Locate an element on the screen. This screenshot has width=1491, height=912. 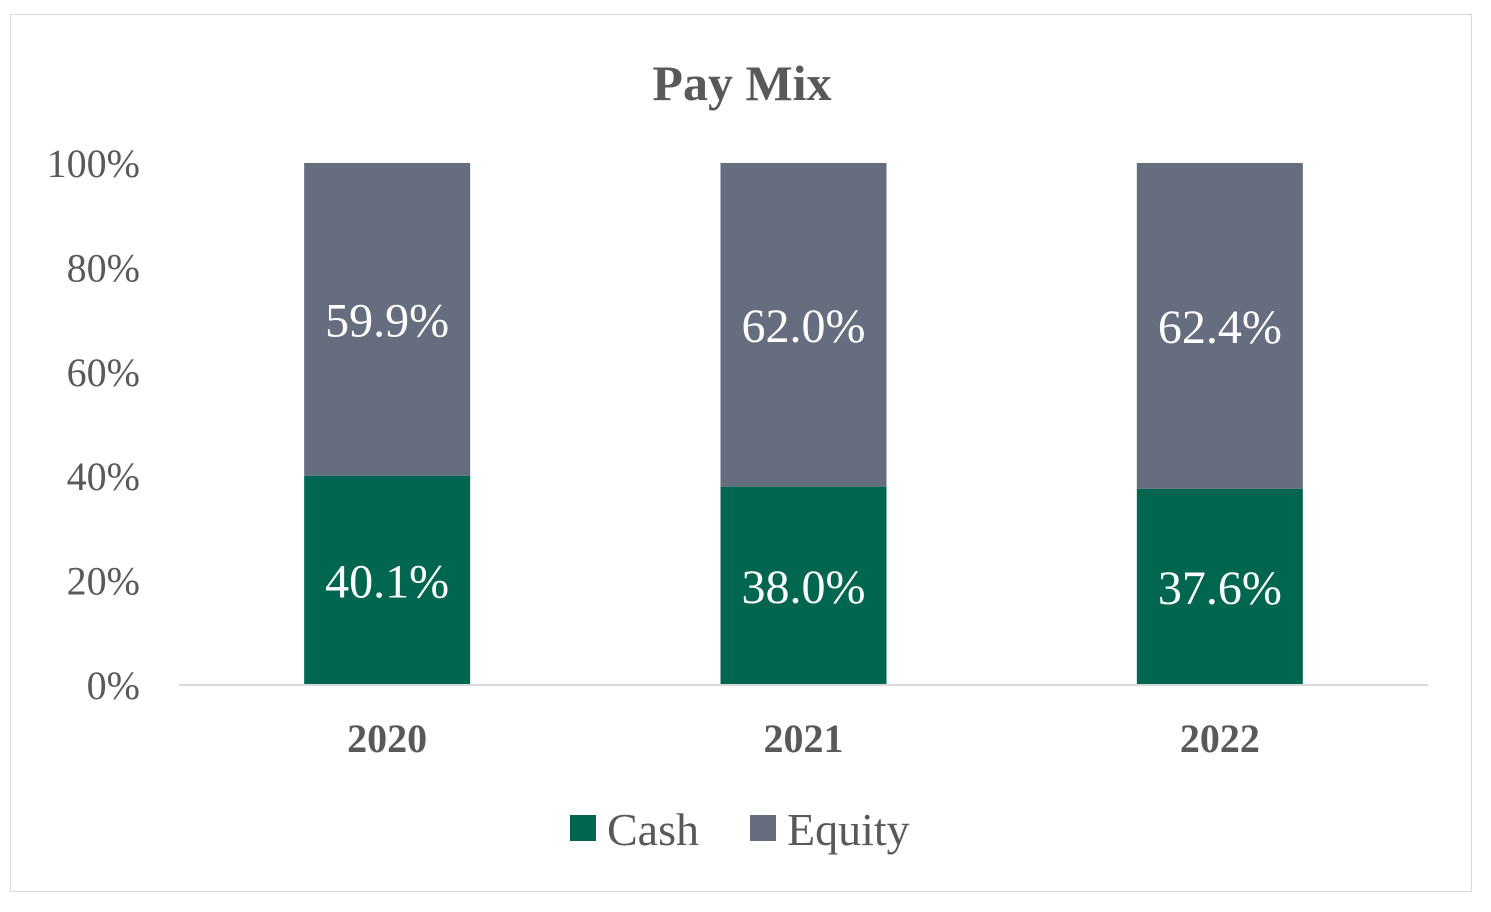
y-tick-label: 100% is located at coordinates (93, 163).